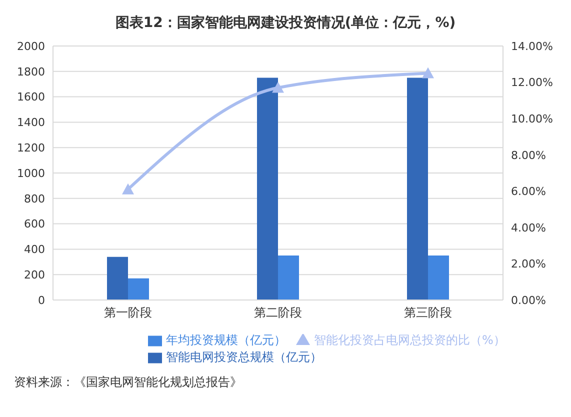 This screenshot has width=571, height=417. What do you see at coordinates (528, 155) in the screenshot?
I see `y2-tick-label: 8.00%` at bounding box center [528, 155].